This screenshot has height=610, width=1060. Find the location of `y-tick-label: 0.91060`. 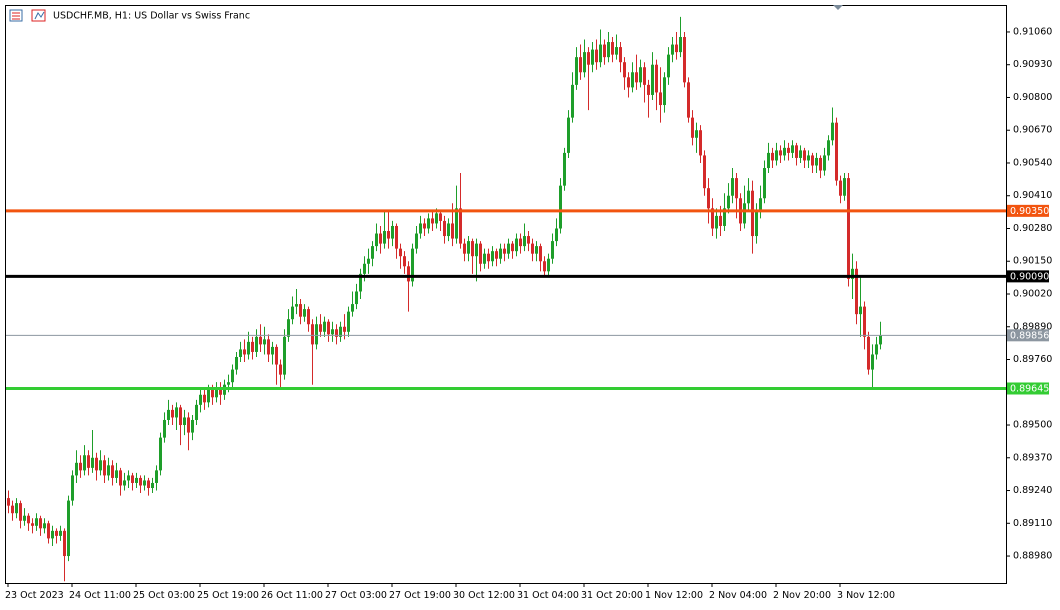

y-tick-label: 0.91060 is located at coordinates (1032, 31).